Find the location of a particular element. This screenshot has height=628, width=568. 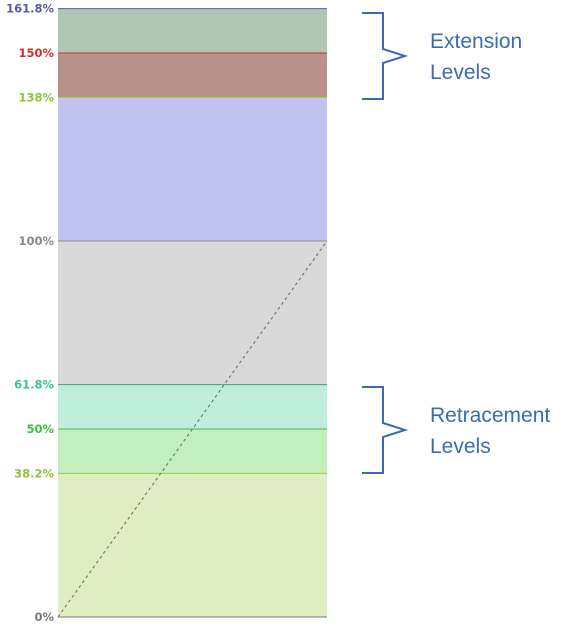

band-100-138.2 is located at coordinates (192, 169).